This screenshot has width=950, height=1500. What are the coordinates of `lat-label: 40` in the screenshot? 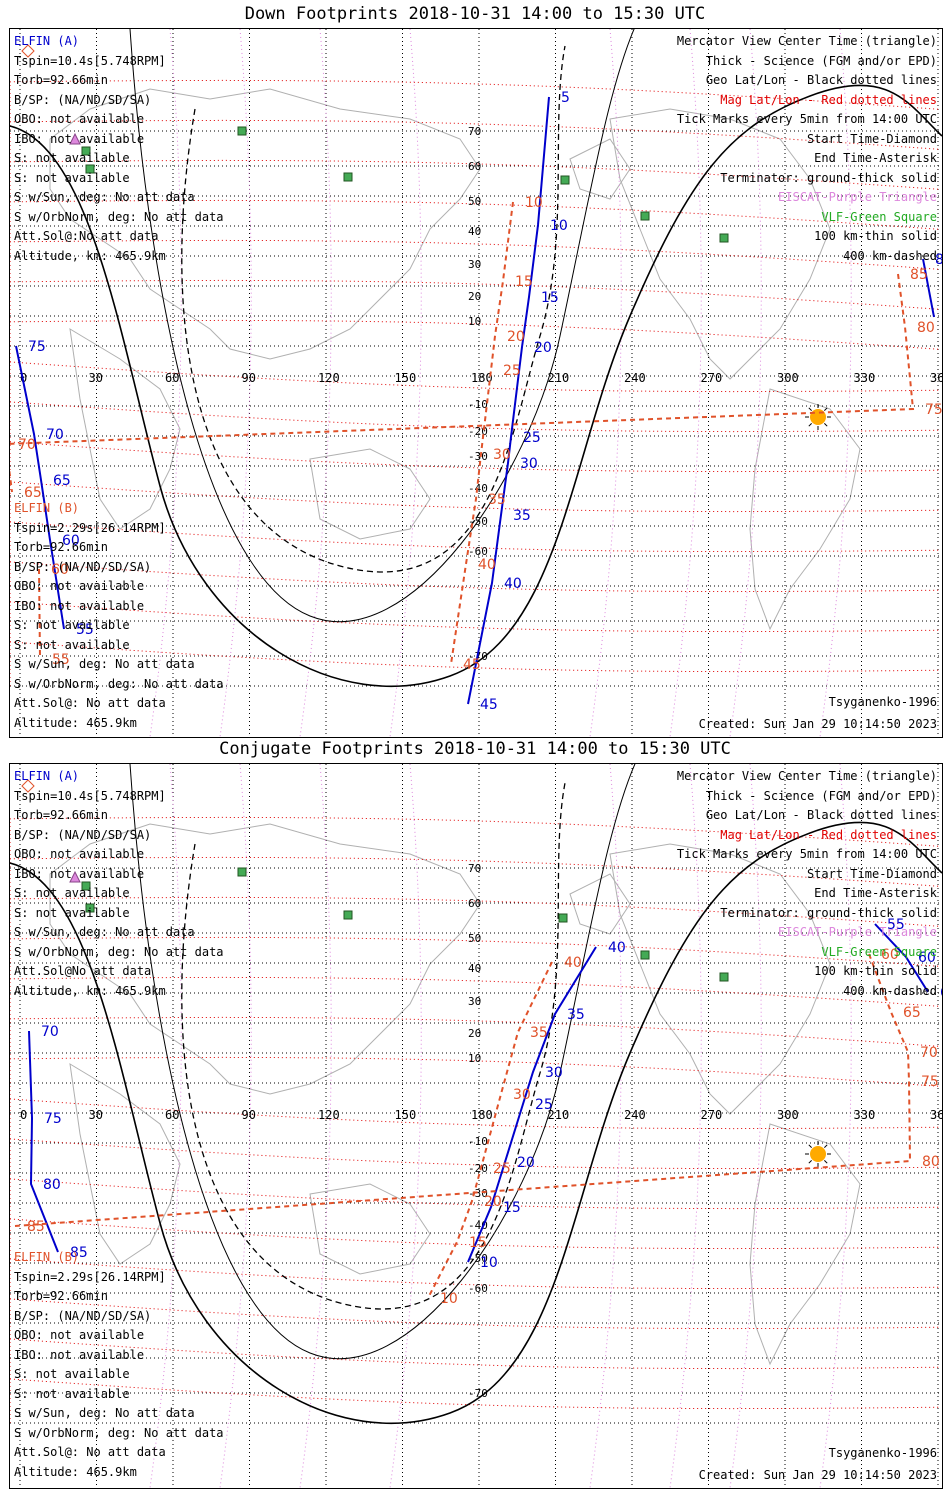 It's located at (474, 231).